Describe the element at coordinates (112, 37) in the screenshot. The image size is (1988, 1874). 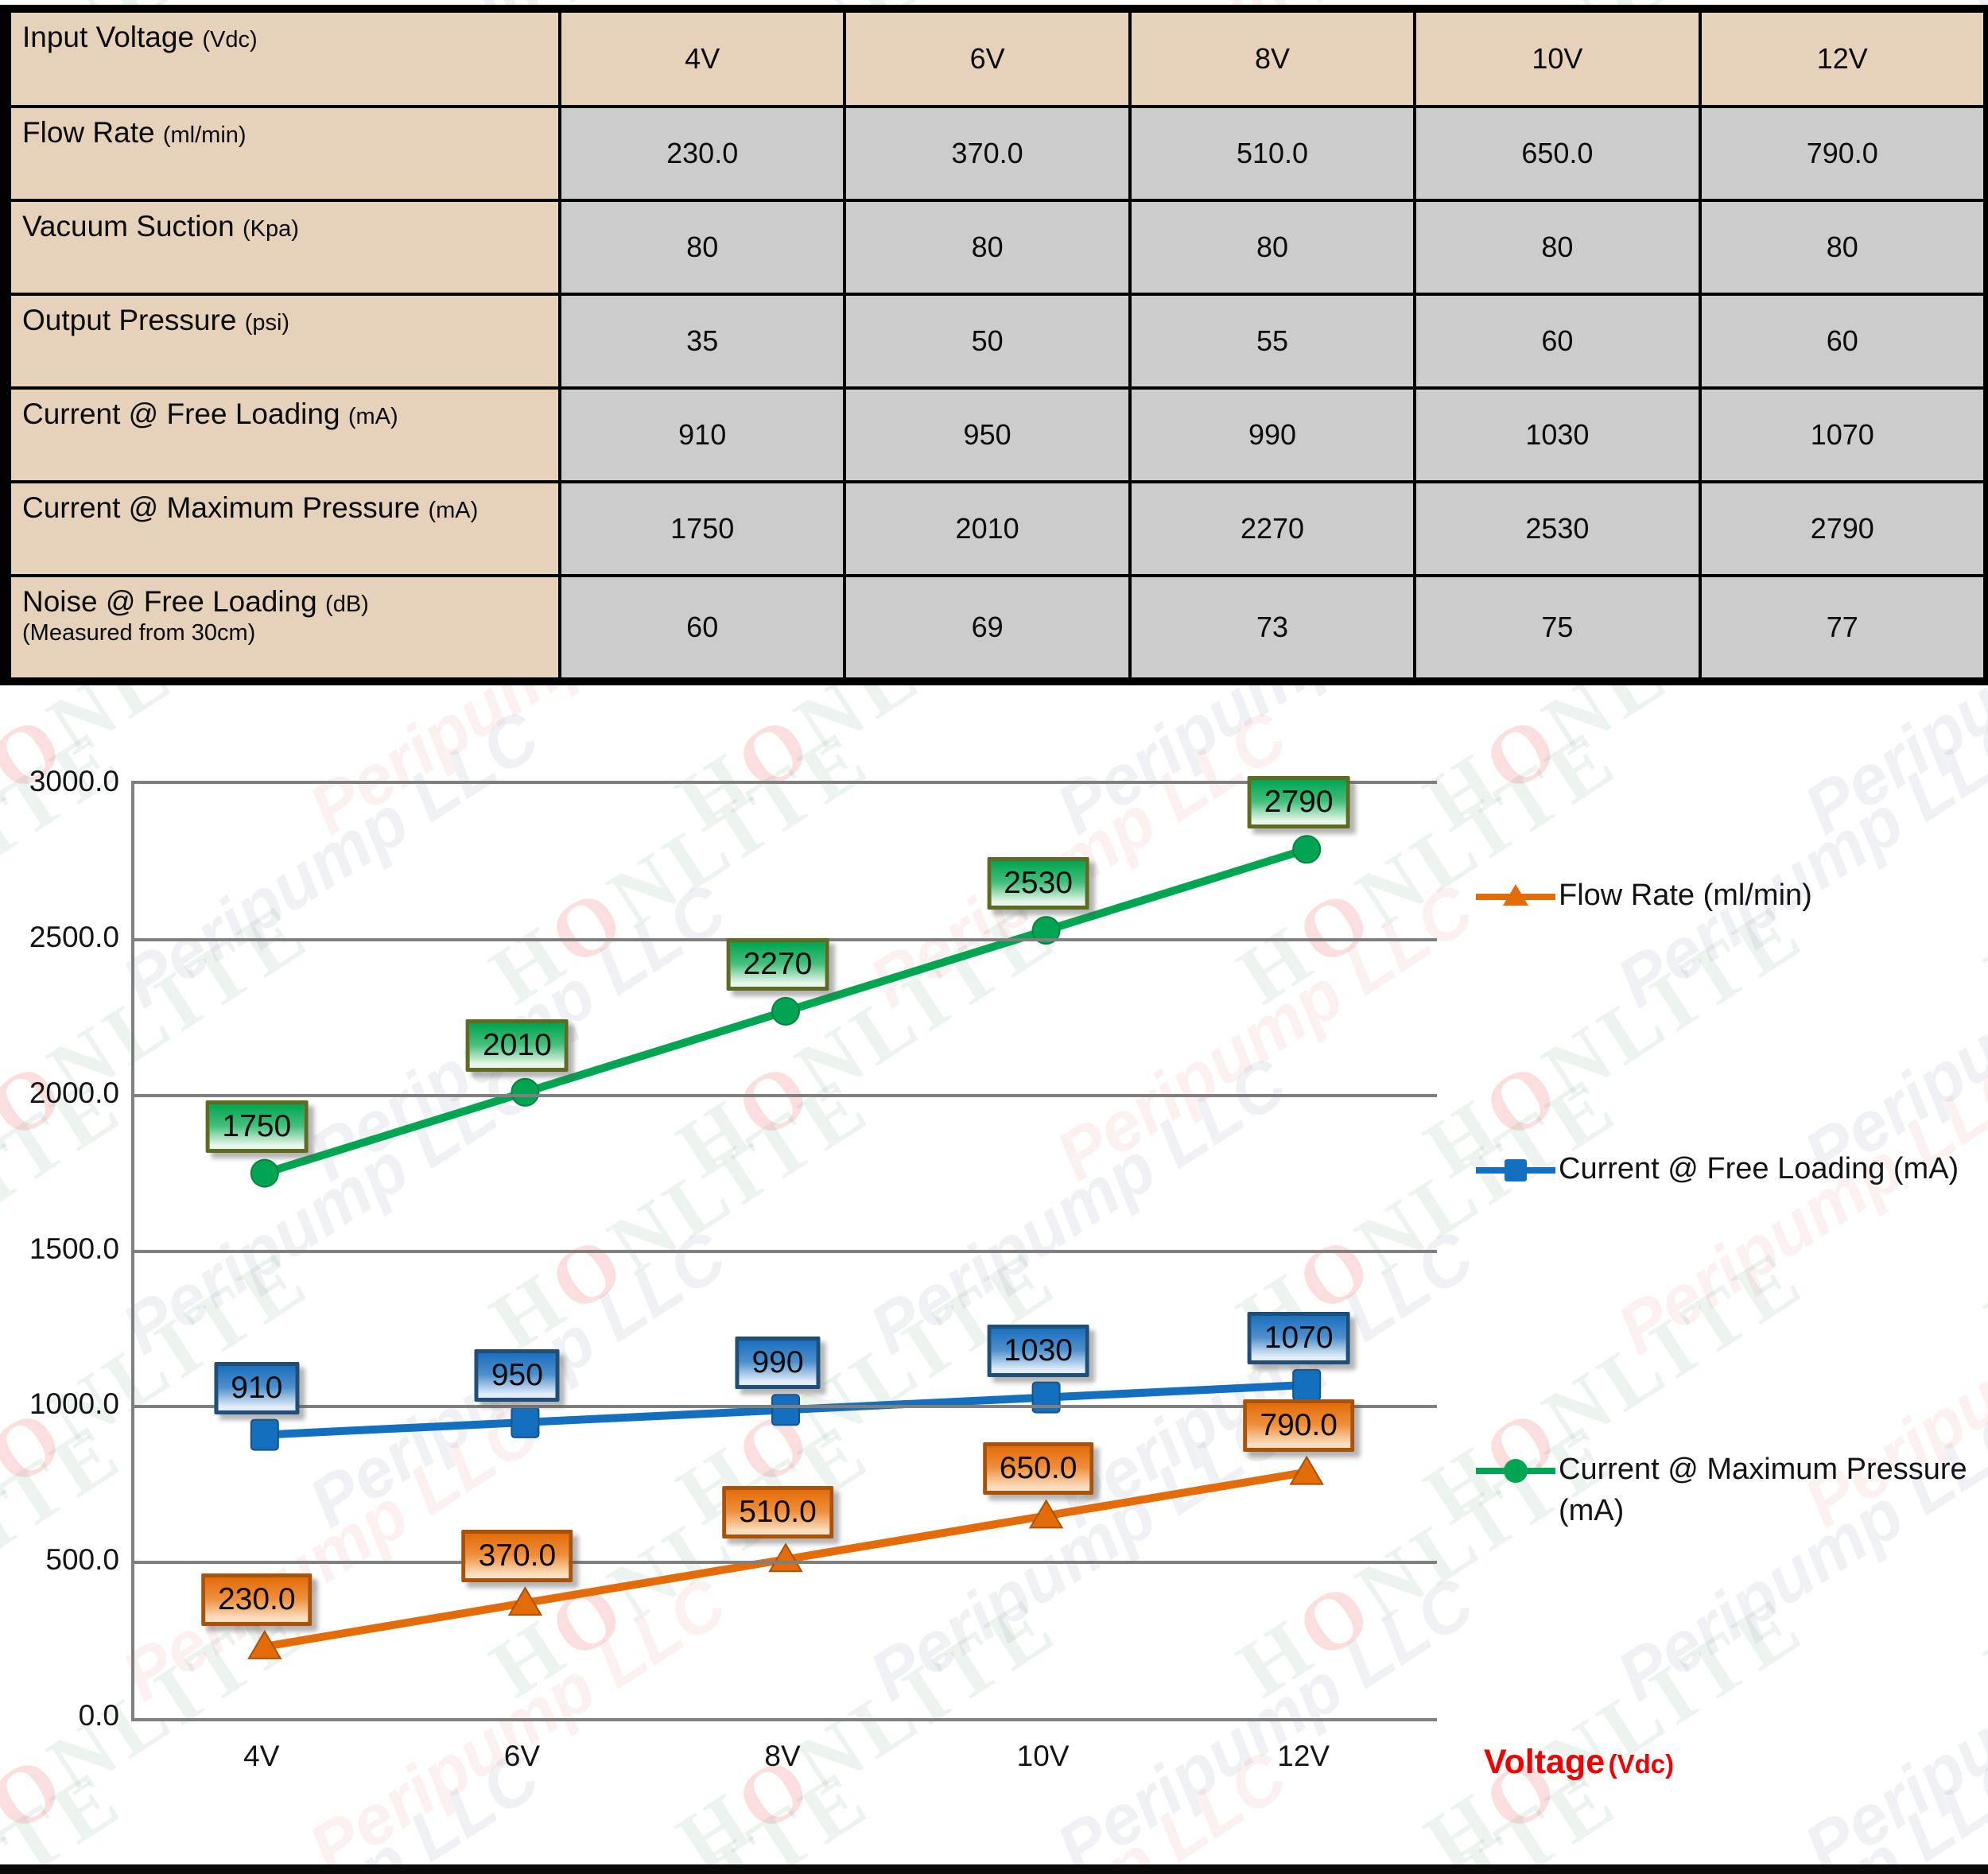
I see `table-header-label: Input Voltage` at that location.